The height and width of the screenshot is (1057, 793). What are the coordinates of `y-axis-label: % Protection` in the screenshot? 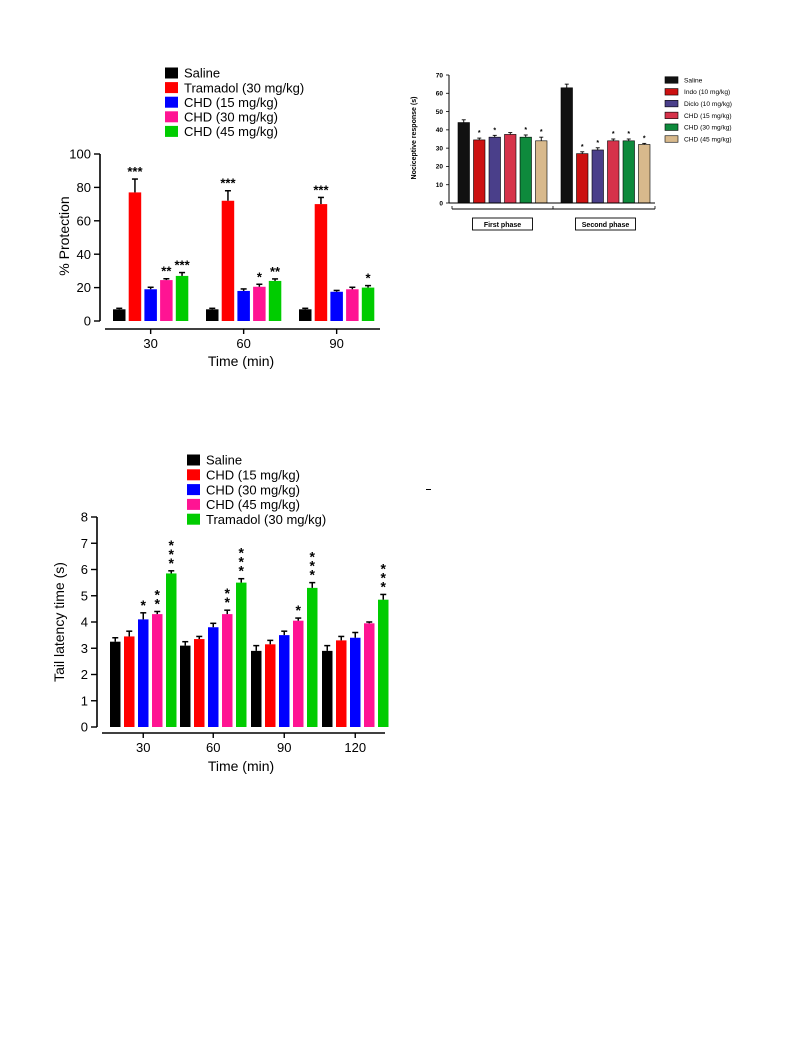 It's located at (64, 235).